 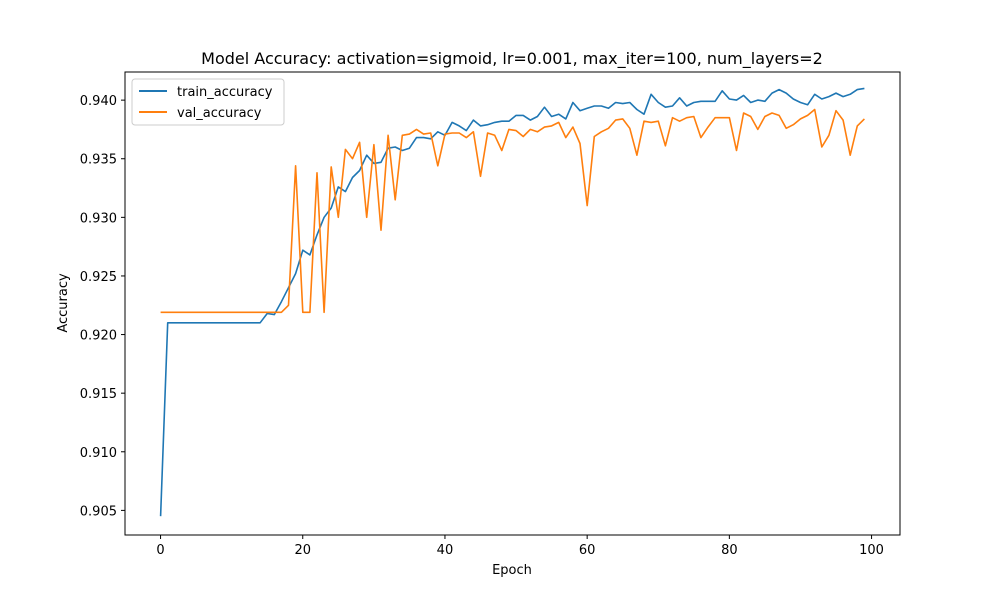 What do you see at coordinates (160, 550) in the screenshot?
I see `x-tick-label: 0` at bounding box center [160, 550].